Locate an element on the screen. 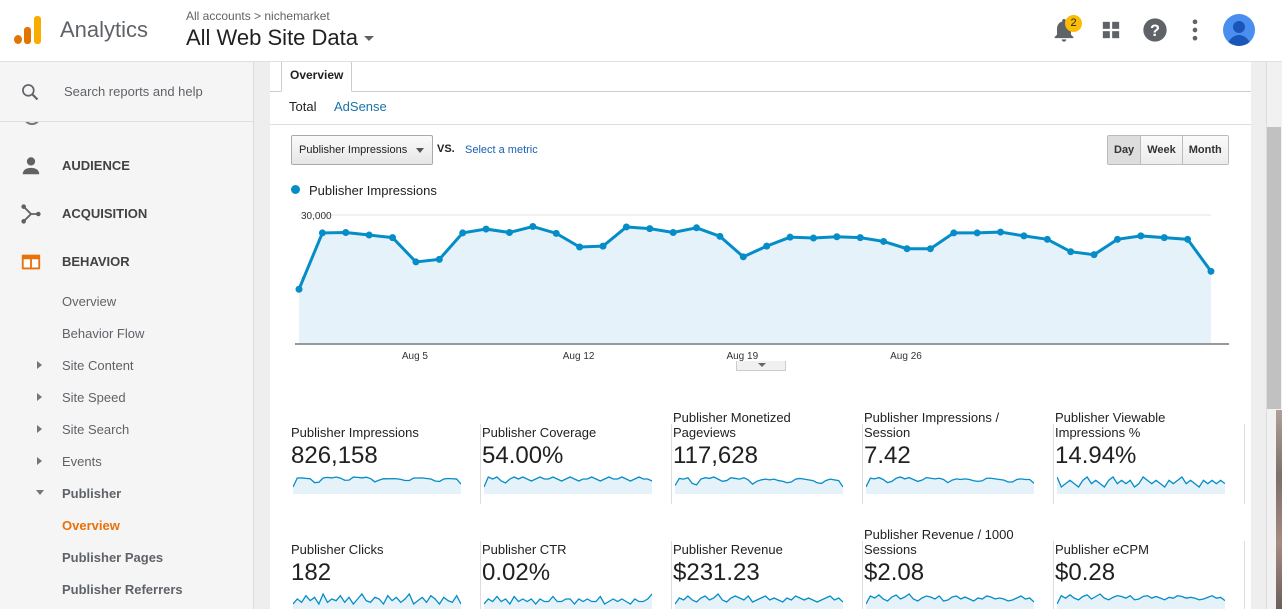  scorecard: Publisher Revenue $231.23 is located at coordinates (768, 567).